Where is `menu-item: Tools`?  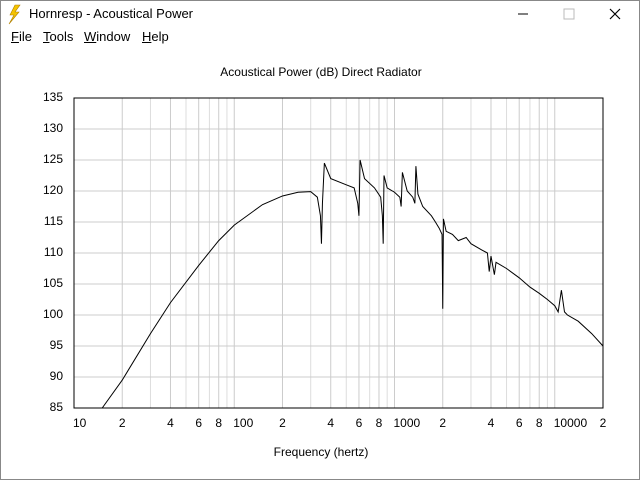 menu-item: Tools is located at coordinates (58, 36).